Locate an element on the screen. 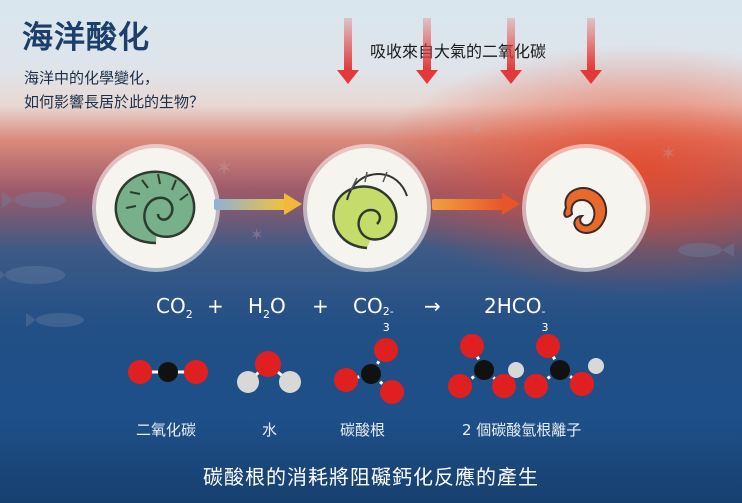 This screenshot has height=503, width=742. absorb-co2-label: 吸收來自大氣的二氧化碳 is located at coordinates (458, 51).